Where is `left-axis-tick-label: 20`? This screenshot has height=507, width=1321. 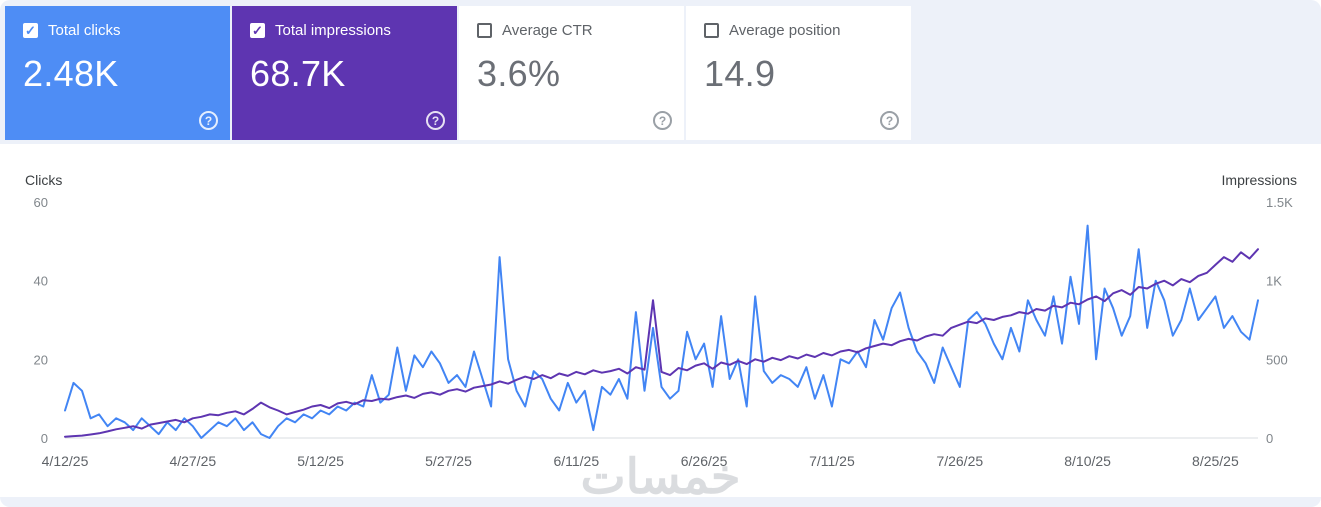
left-axis-tick-label: 20 is located at coordinates (41, 359).